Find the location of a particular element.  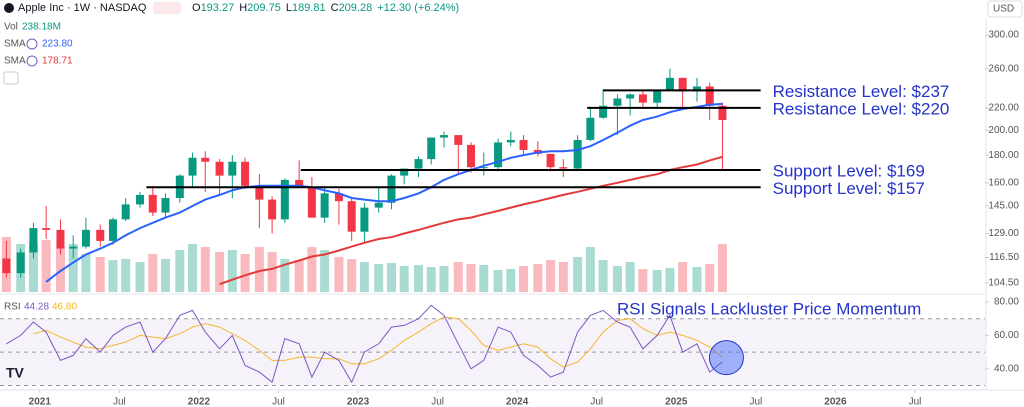

currency-button is located at coordinates (1005, 9).